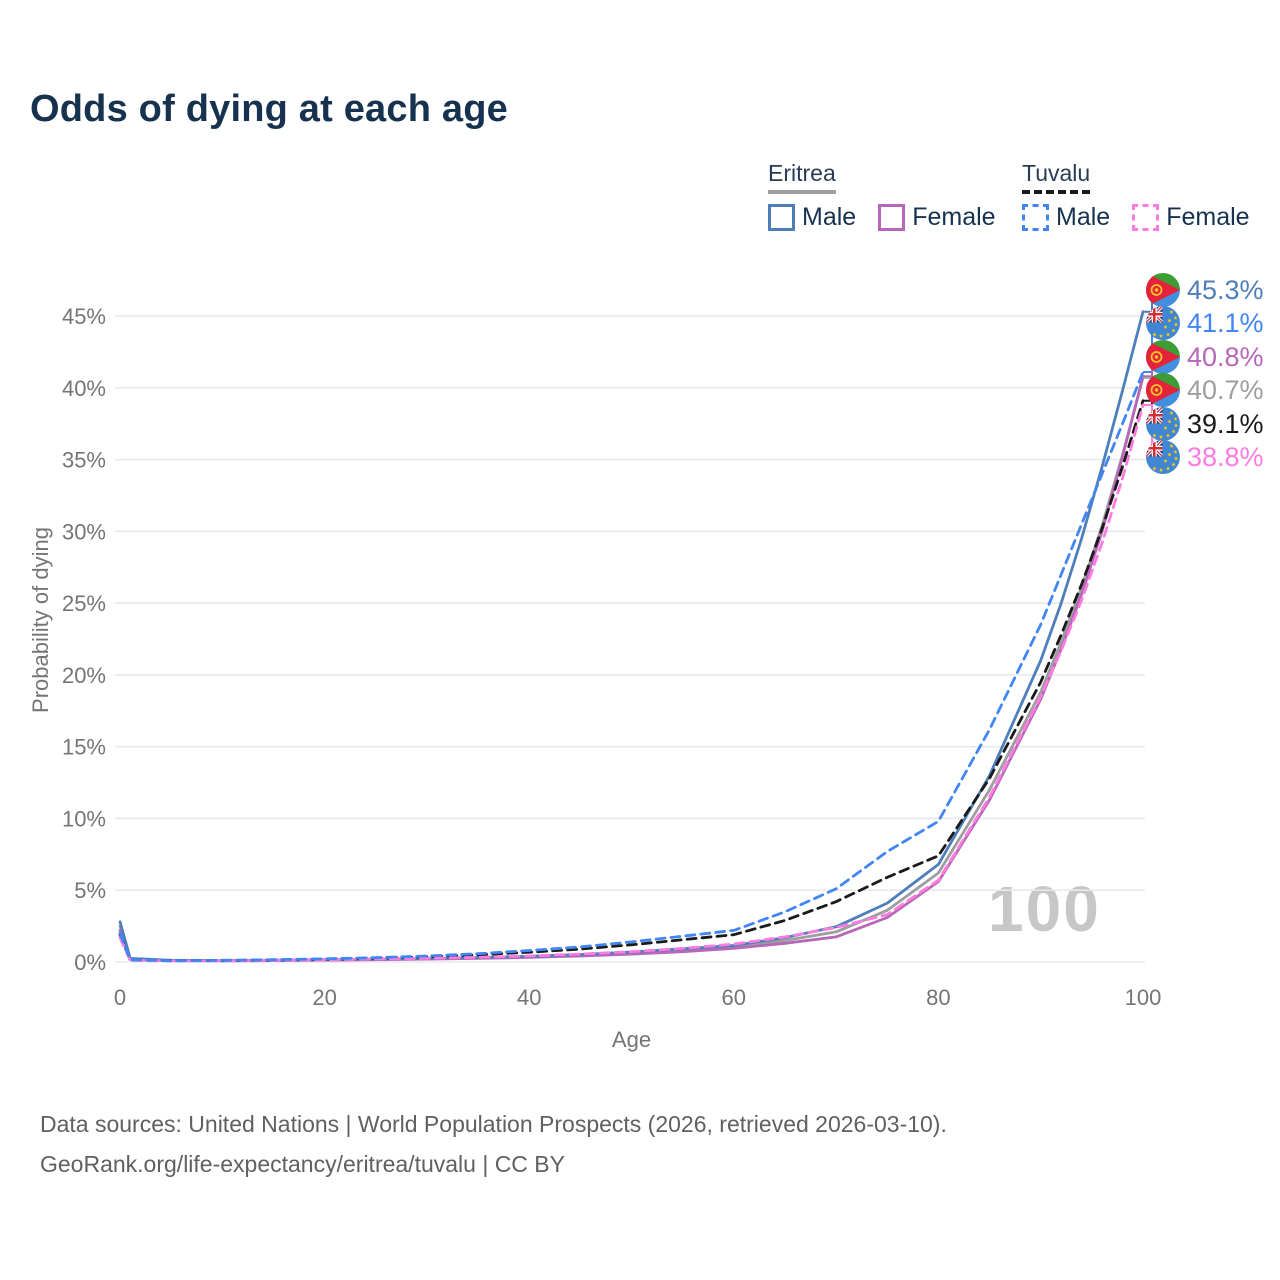 Image resolution: width=1280 pixels, height=1280 pixels. I want to click on watermark-age-100: 100, so click(1044, 909).